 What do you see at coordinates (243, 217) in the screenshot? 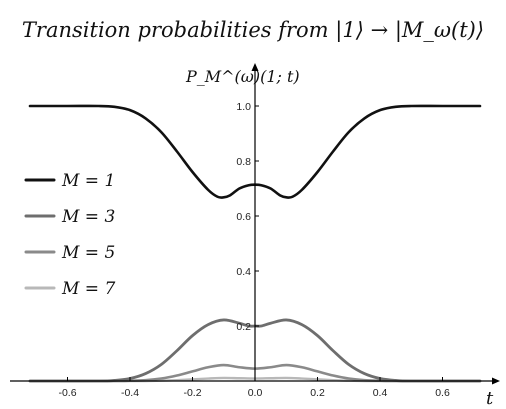
I see `y-tick-label: 0.6` at bounding box center [243, 217].